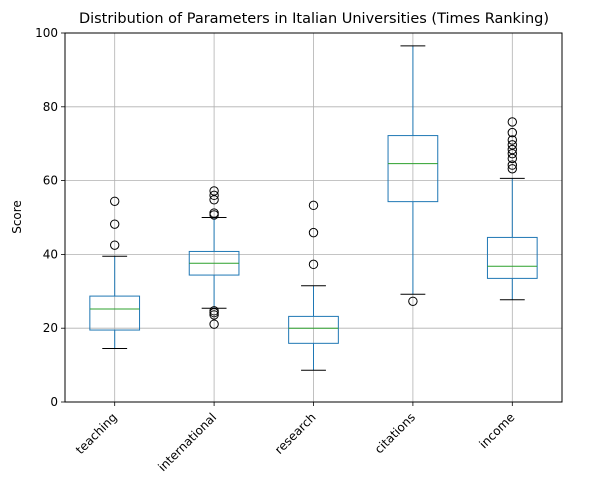 This screenshot has height=498, width=593. I want to click on y-tick-label: 40, so click(50, 254).